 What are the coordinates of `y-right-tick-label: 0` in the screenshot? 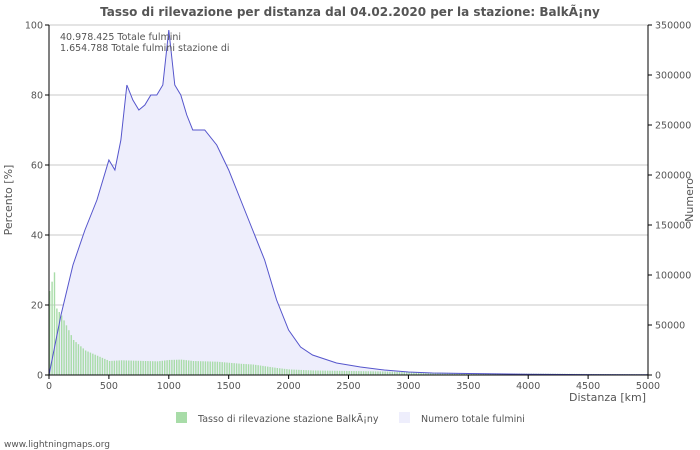 It's located at (658, 376).